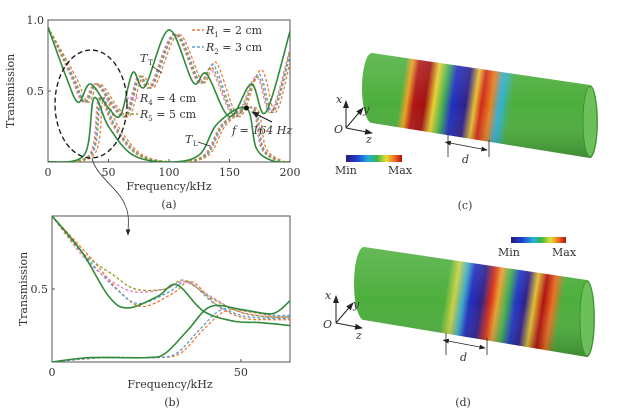 The width and height of the screenshot is (617, 417). I want to click on axis-y-label-d: y, so click(356, 304).